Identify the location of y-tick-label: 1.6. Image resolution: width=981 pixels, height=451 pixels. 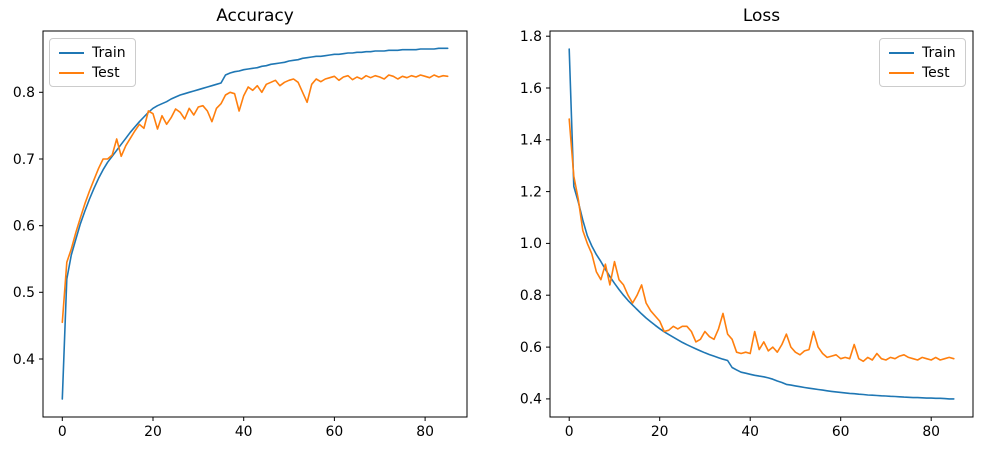
(531, 89).